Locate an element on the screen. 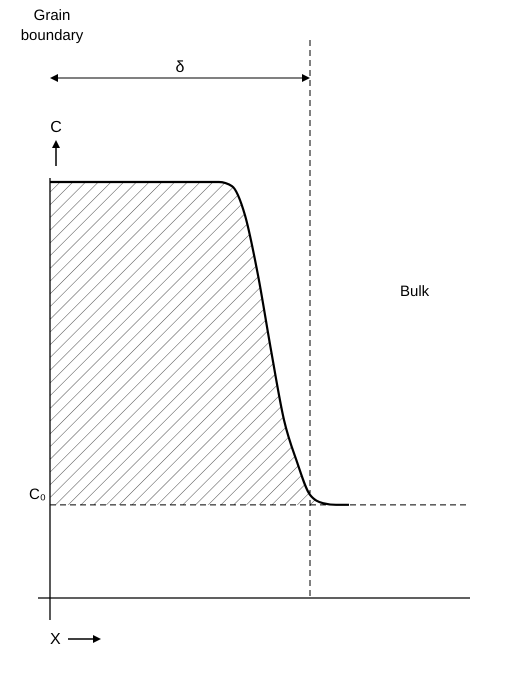  y-axis-title: C is located at coordinates (56, 127).